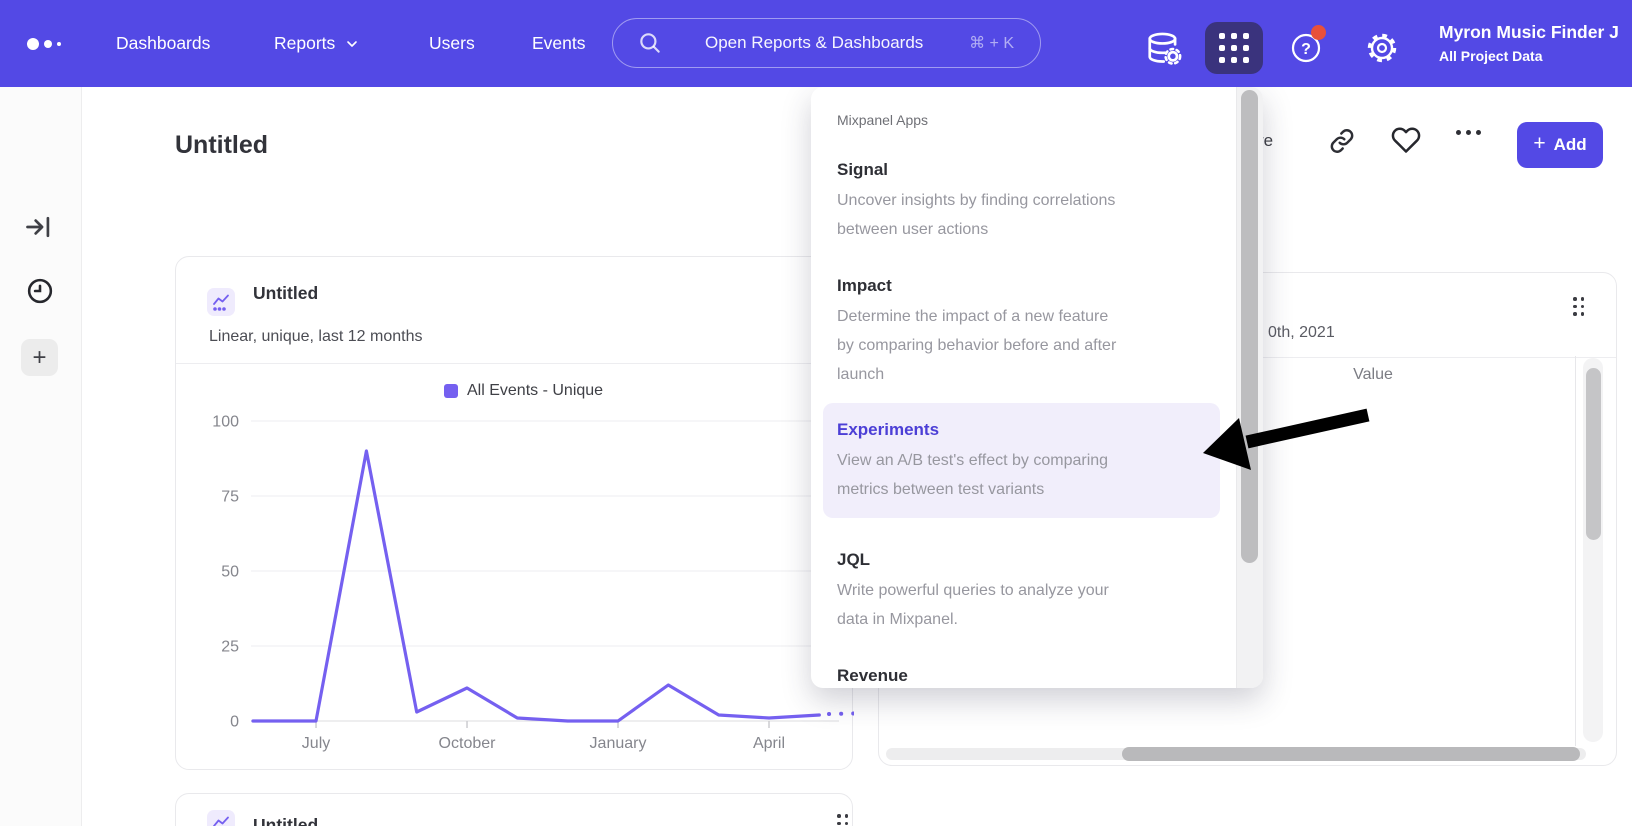 Image resolution: width=1632 pixels, height=826 pixels. What do you see at coordinates (225, 422) in the screenshot?
I see `svg-text: 100` at bounding box center [225, 422].